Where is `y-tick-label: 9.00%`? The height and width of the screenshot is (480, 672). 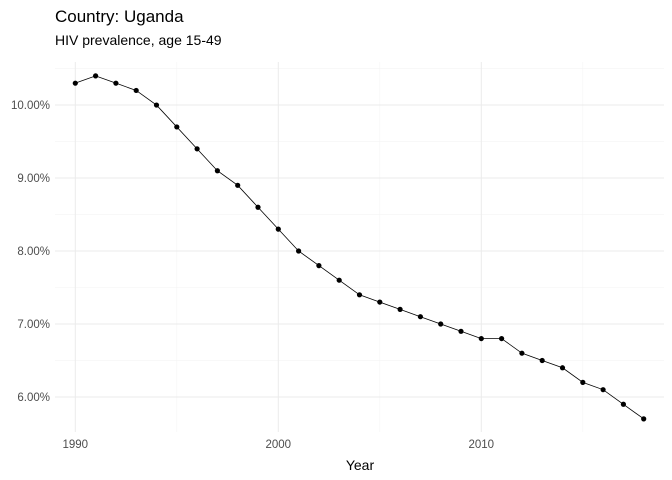
y-tick-label: 9.00% is located at coordinates (33, 179).